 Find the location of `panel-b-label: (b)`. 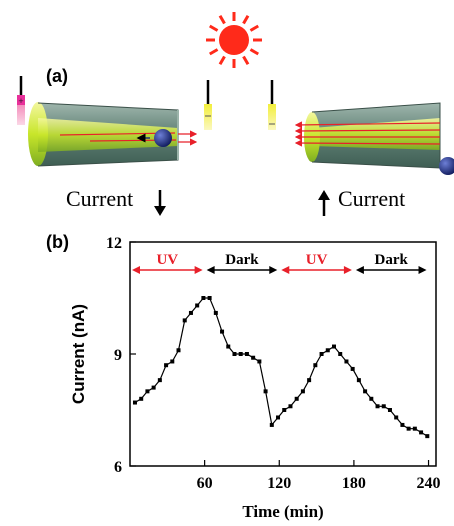

panel-b-label: (b) is located at coordinates (57, 242).